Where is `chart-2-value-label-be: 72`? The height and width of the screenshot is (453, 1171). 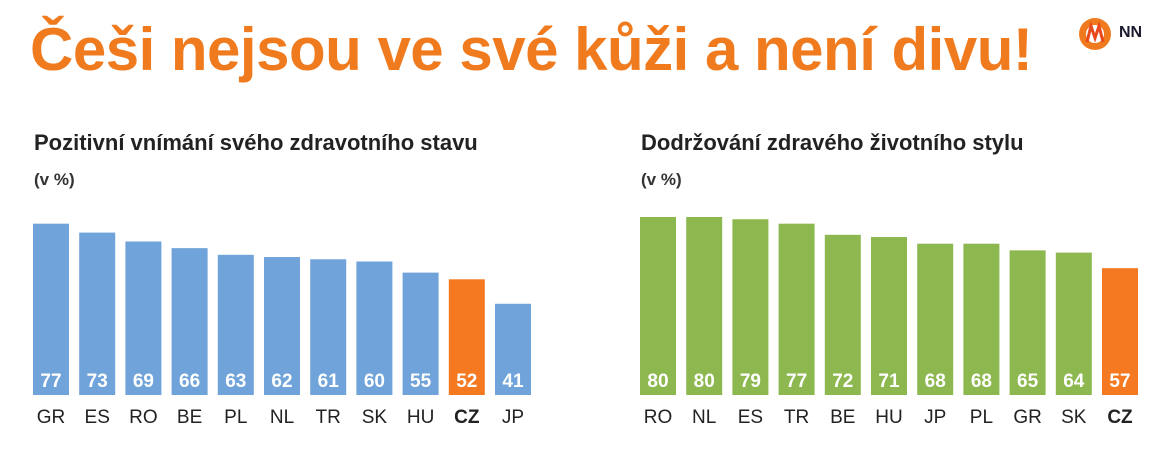 chart-2-value-label-be: 72 is located at coordinates (842, 381).